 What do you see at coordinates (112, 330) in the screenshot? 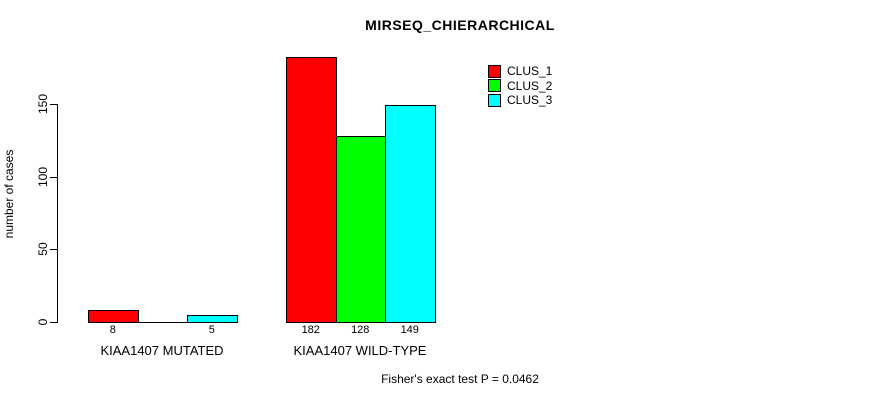
I see `bar-value-label: 8` at bounding box center [112, 330].